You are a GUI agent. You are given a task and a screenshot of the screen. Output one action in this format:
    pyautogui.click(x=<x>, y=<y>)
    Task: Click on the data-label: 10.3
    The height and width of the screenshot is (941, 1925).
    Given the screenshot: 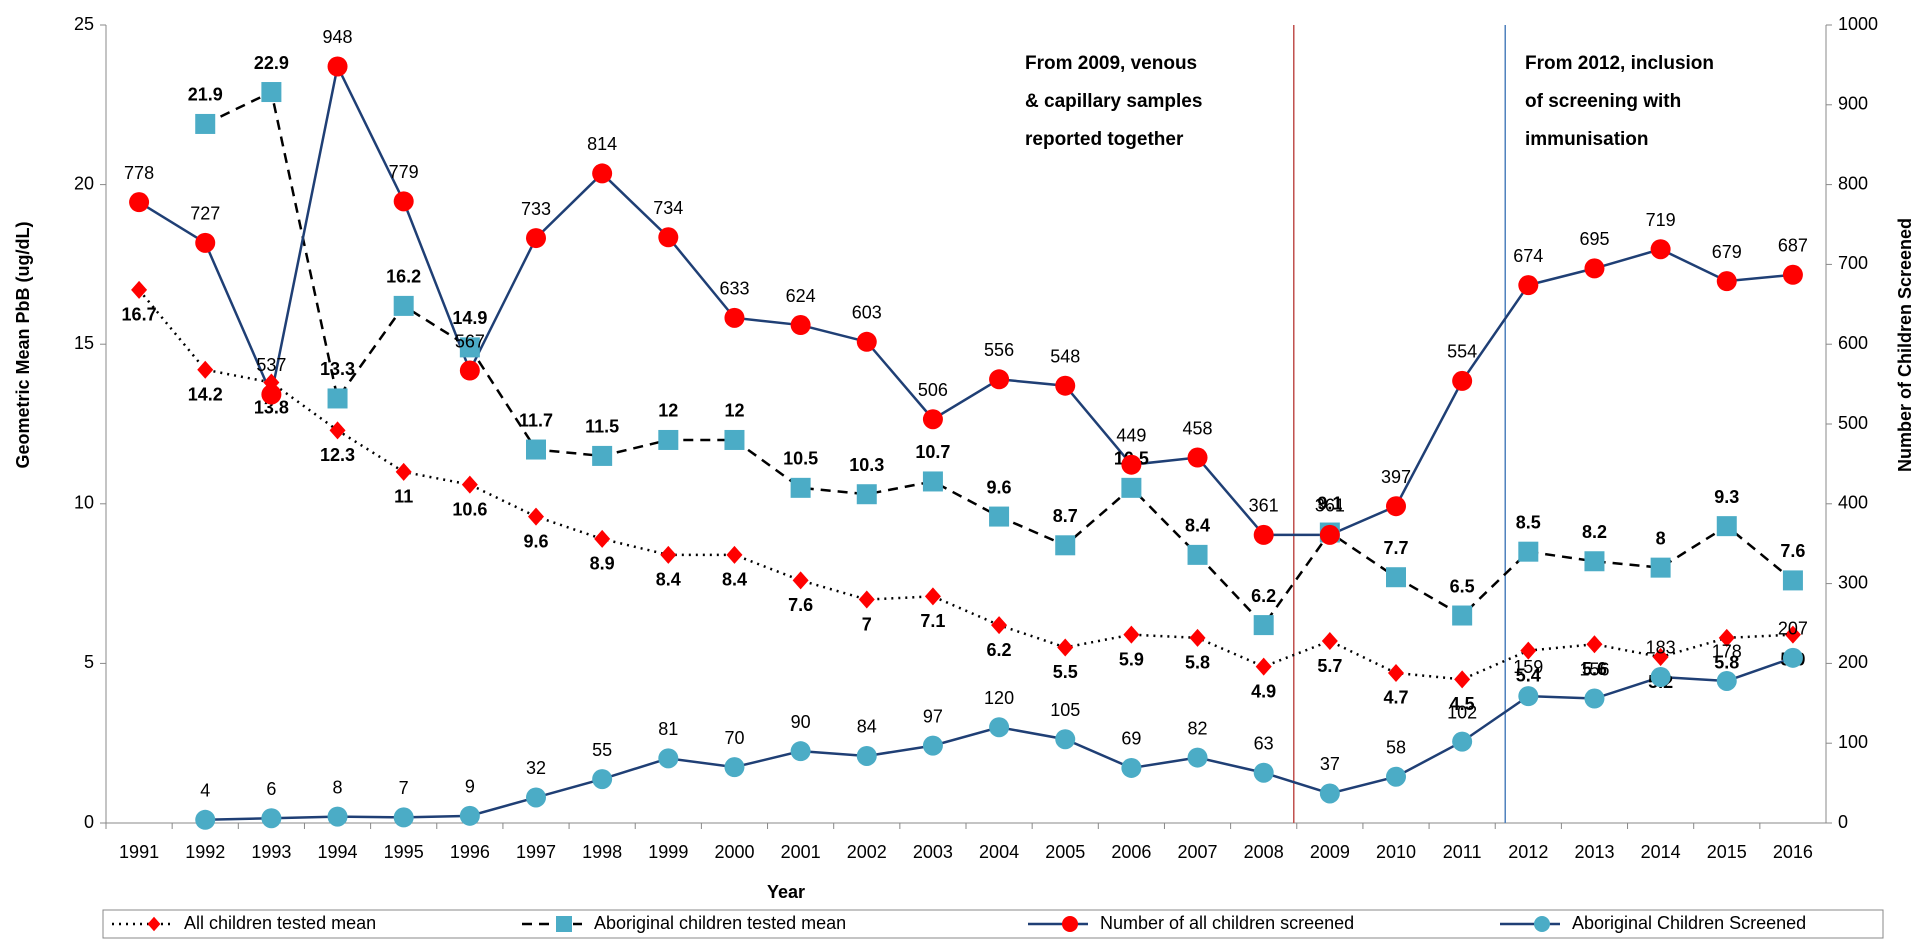 What is the action you would take?
    pyautogui.click(x=866, y=465)
    